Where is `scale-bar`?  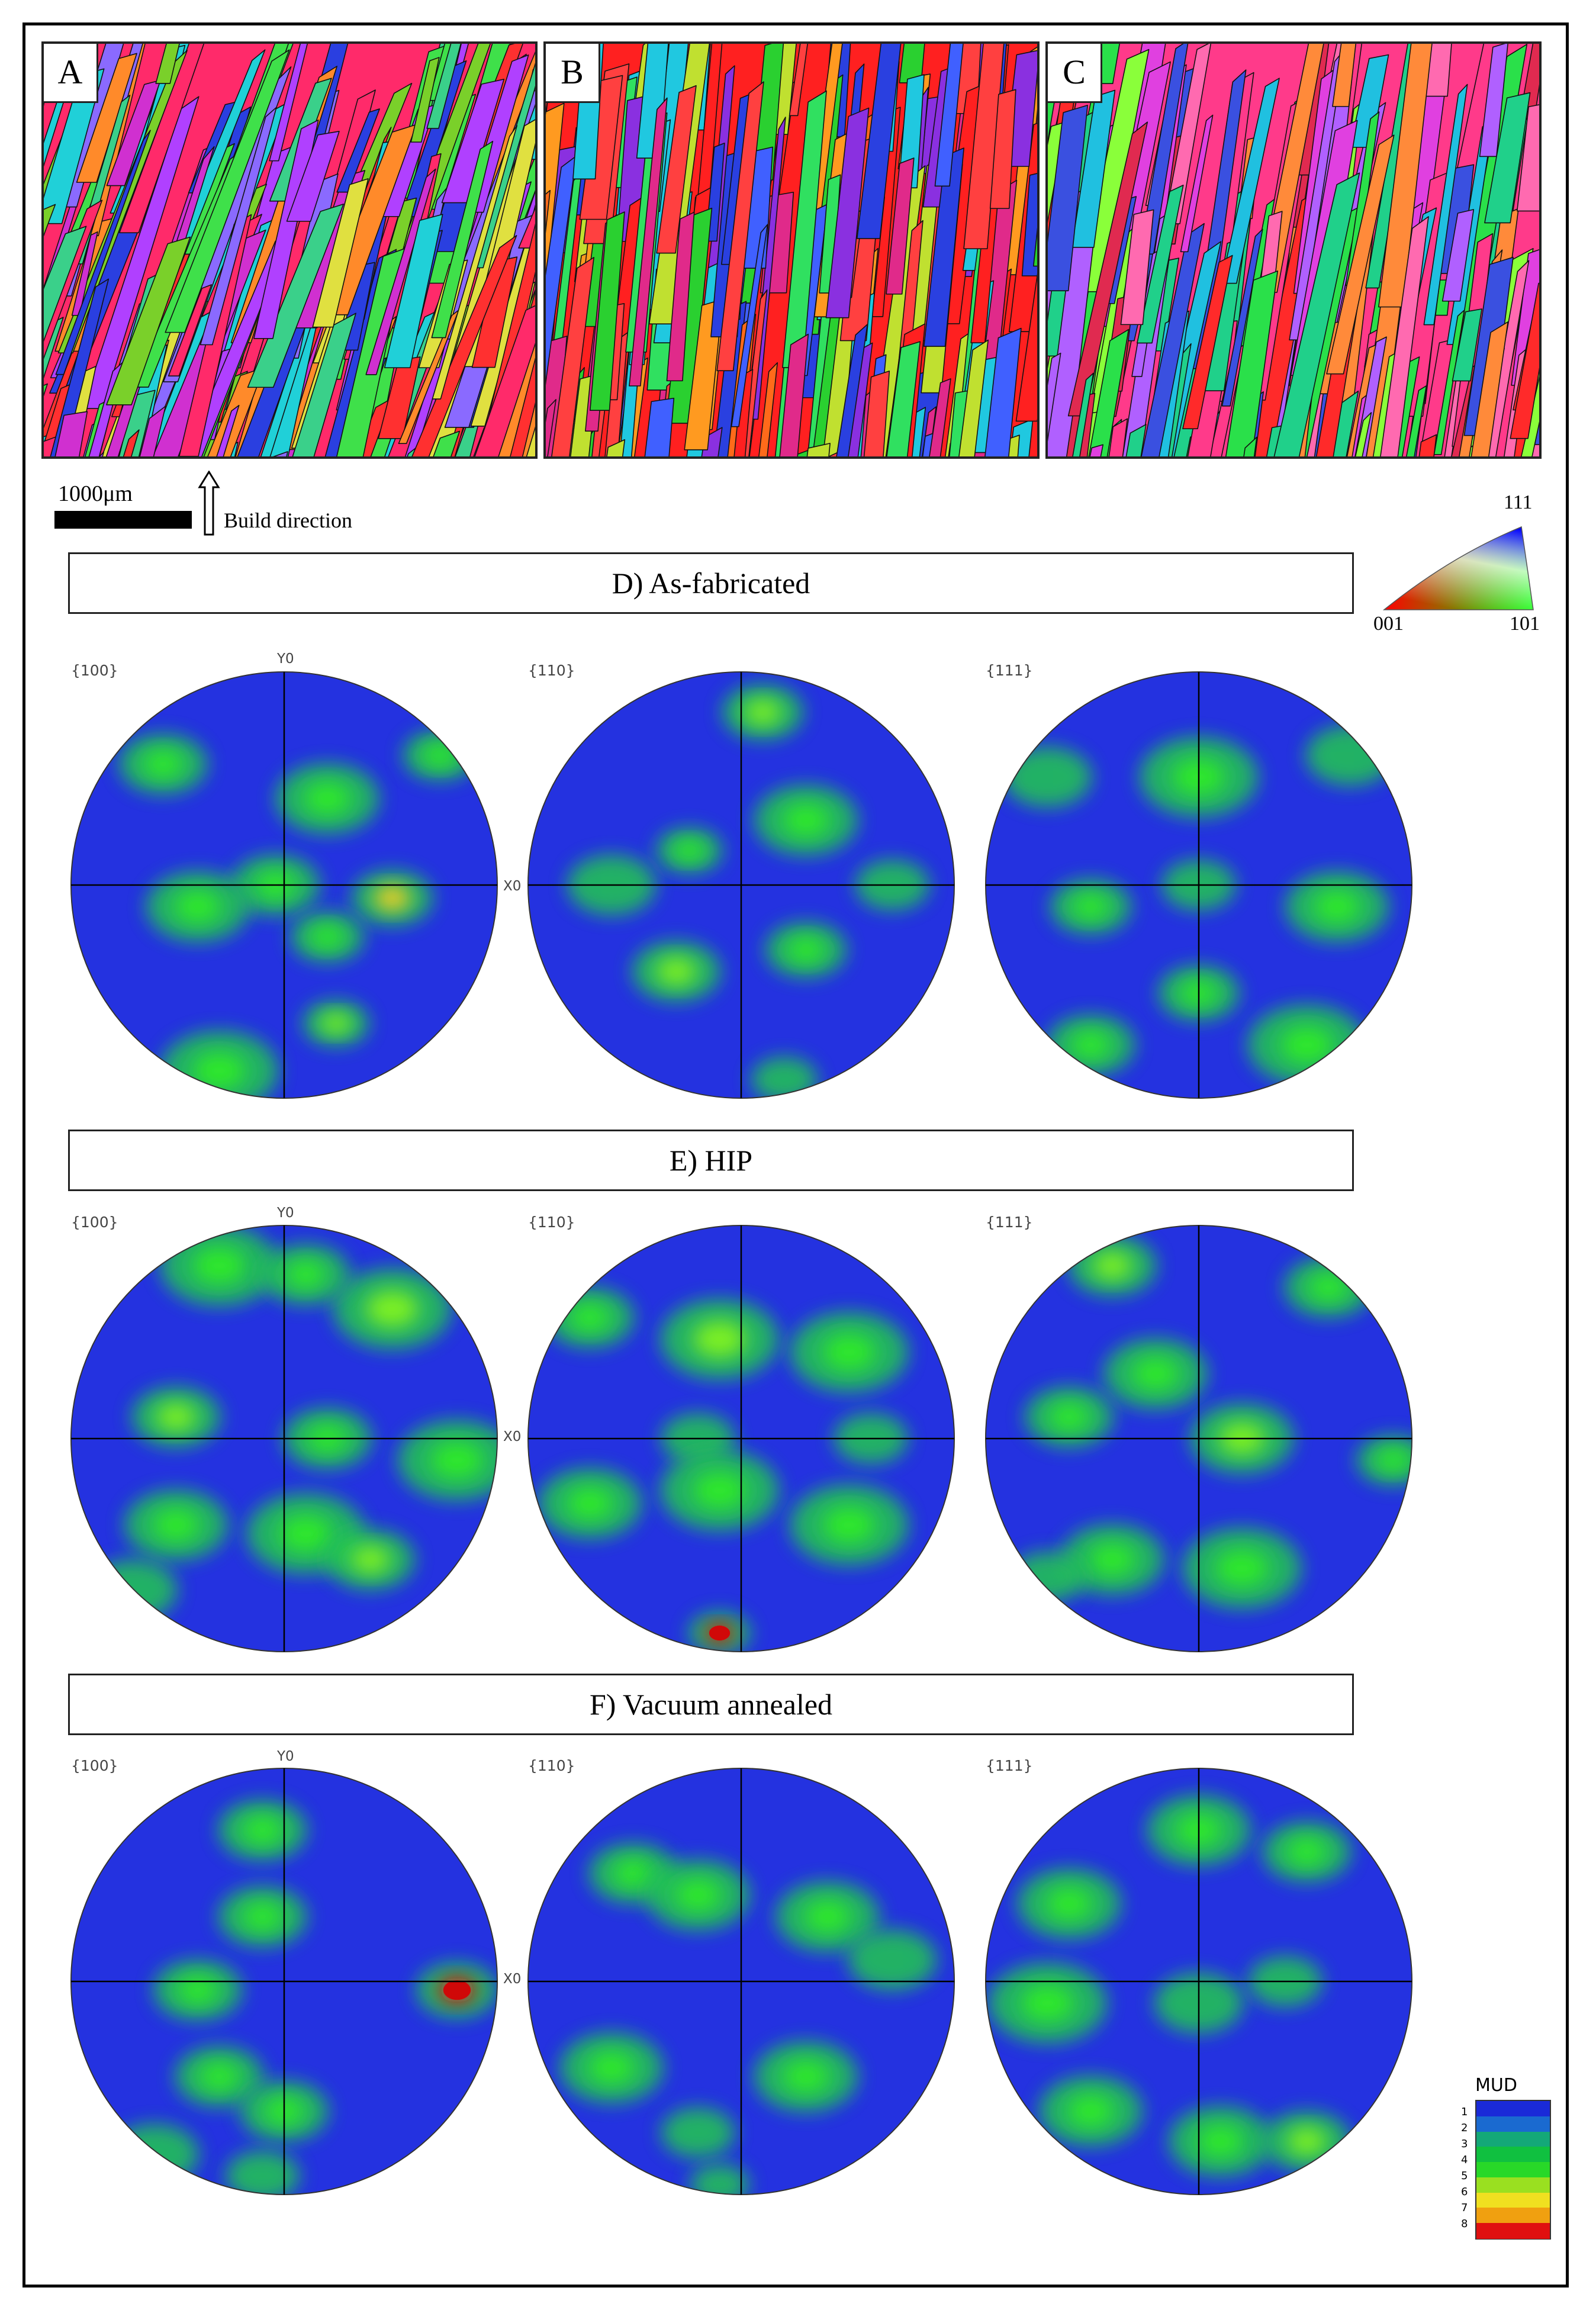
scale-bar is located at coordinates (123, 520).